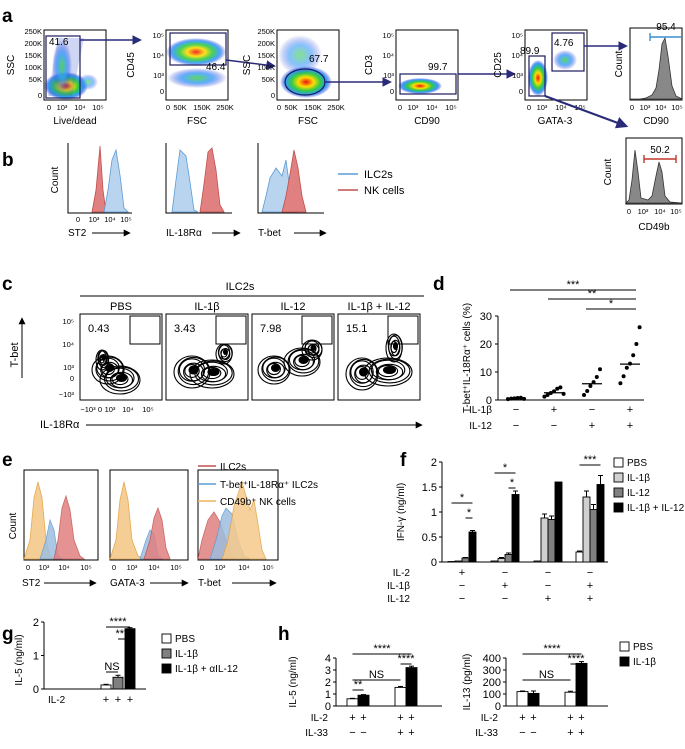 The image size is (685, 749). What do you see at coordinates (185, 639) in the screenshot?
I see `legend-label: PBS` at bounding box center [185, 639].